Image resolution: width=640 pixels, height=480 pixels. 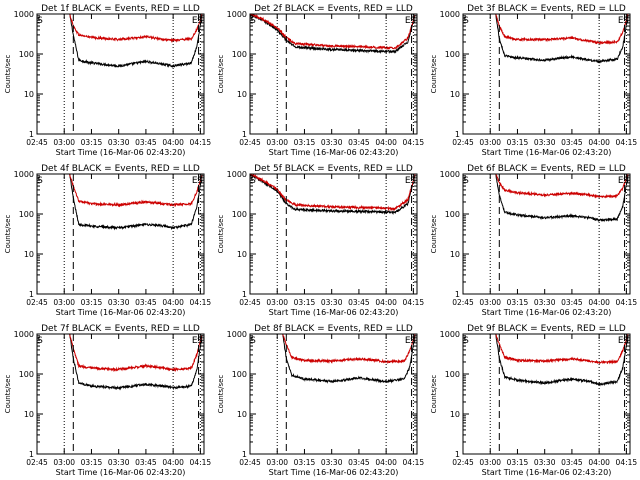 What do you see at coordinates (120, 169) in the screenshot?
I see `panel-title: Det 4f BLACK = Events, RED = LLD` at bounding box center [120, 169].